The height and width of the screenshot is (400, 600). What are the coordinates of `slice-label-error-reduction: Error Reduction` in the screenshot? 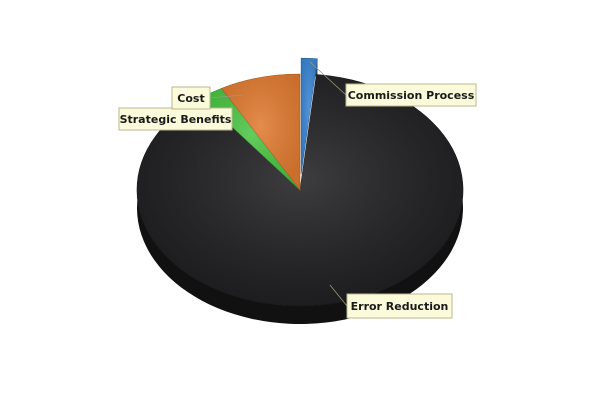 It's located at (399, 306).